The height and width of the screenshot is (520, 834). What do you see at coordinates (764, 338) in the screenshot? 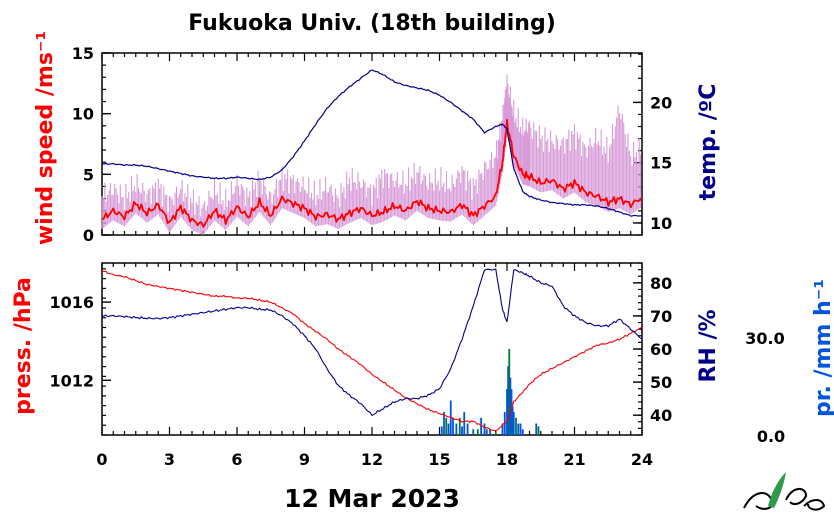
I see `precip-tick-top: 30.0` at bounding box center [764, 338].